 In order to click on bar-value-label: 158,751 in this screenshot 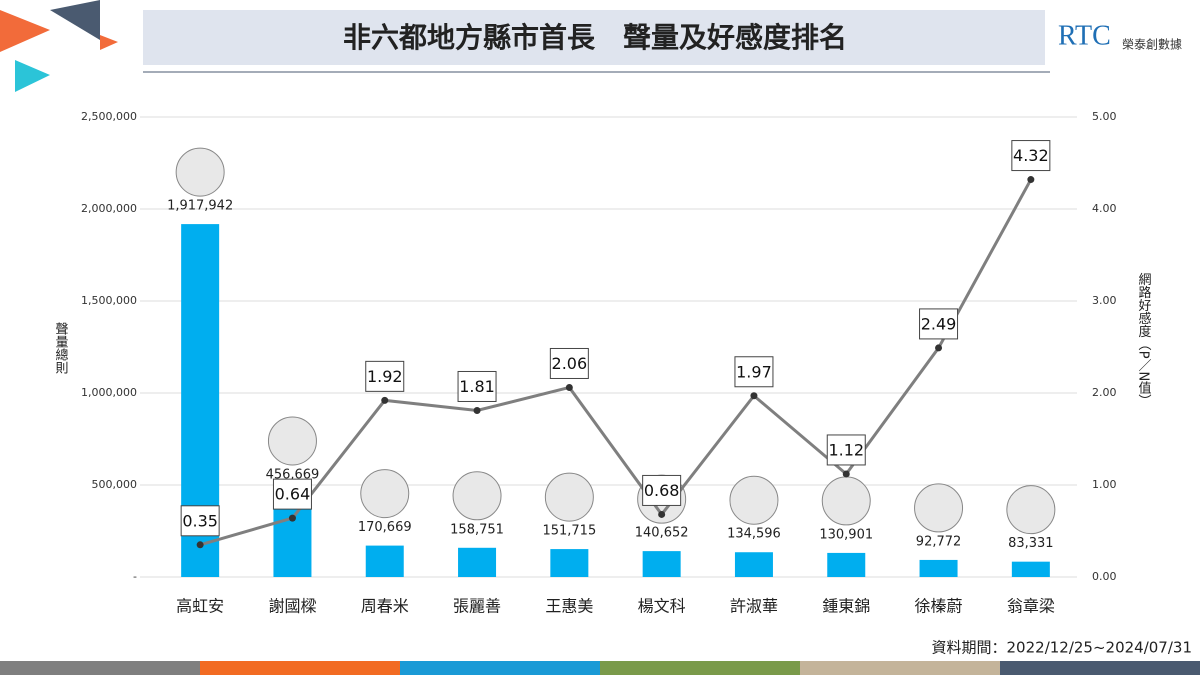, I will do `click(477, 529)`.